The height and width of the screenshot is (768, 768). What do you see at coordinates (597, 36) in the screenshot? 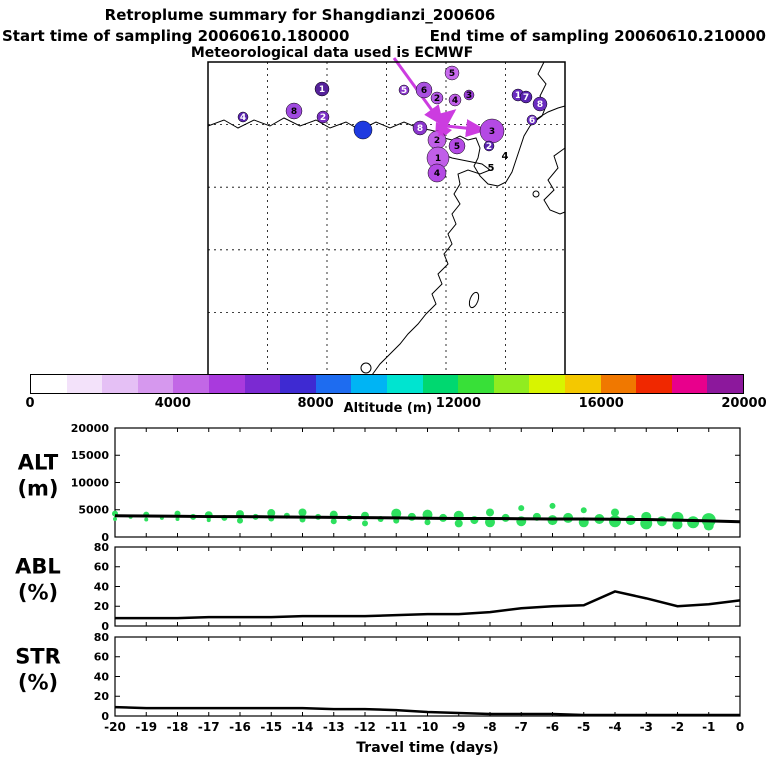
I see `end-time-label: End time of sampling 20060610.210000` at bounding box center [597, 36].